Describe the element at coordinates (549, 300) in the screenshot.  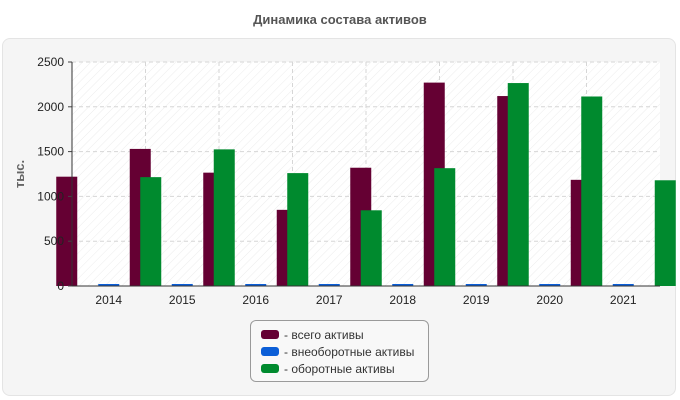
I see `x-tick-label: 2020` at that location.